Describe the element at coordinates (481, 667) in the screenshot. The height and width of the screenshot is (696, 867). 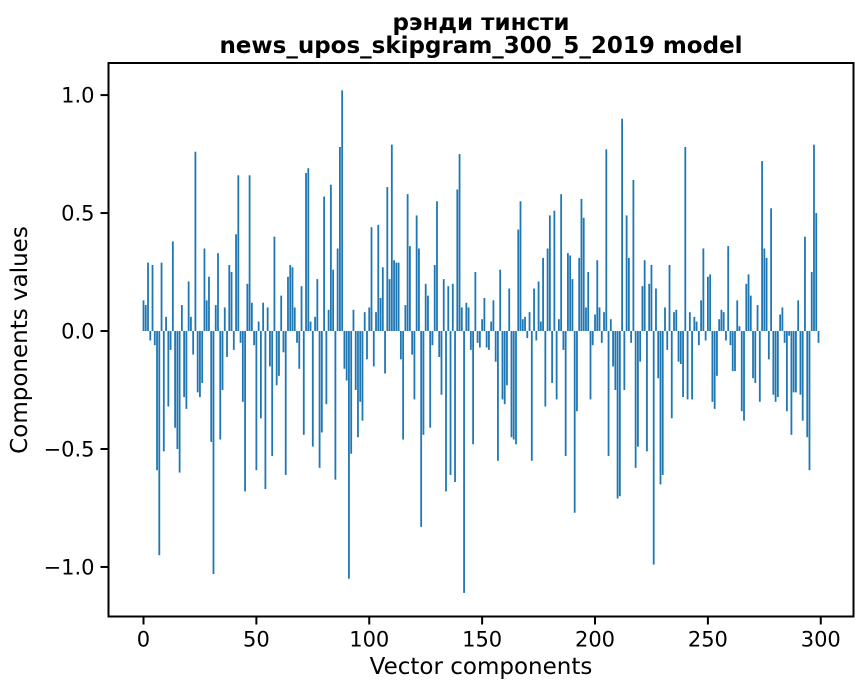
I see `x-axis-label: Vector components` at that location.